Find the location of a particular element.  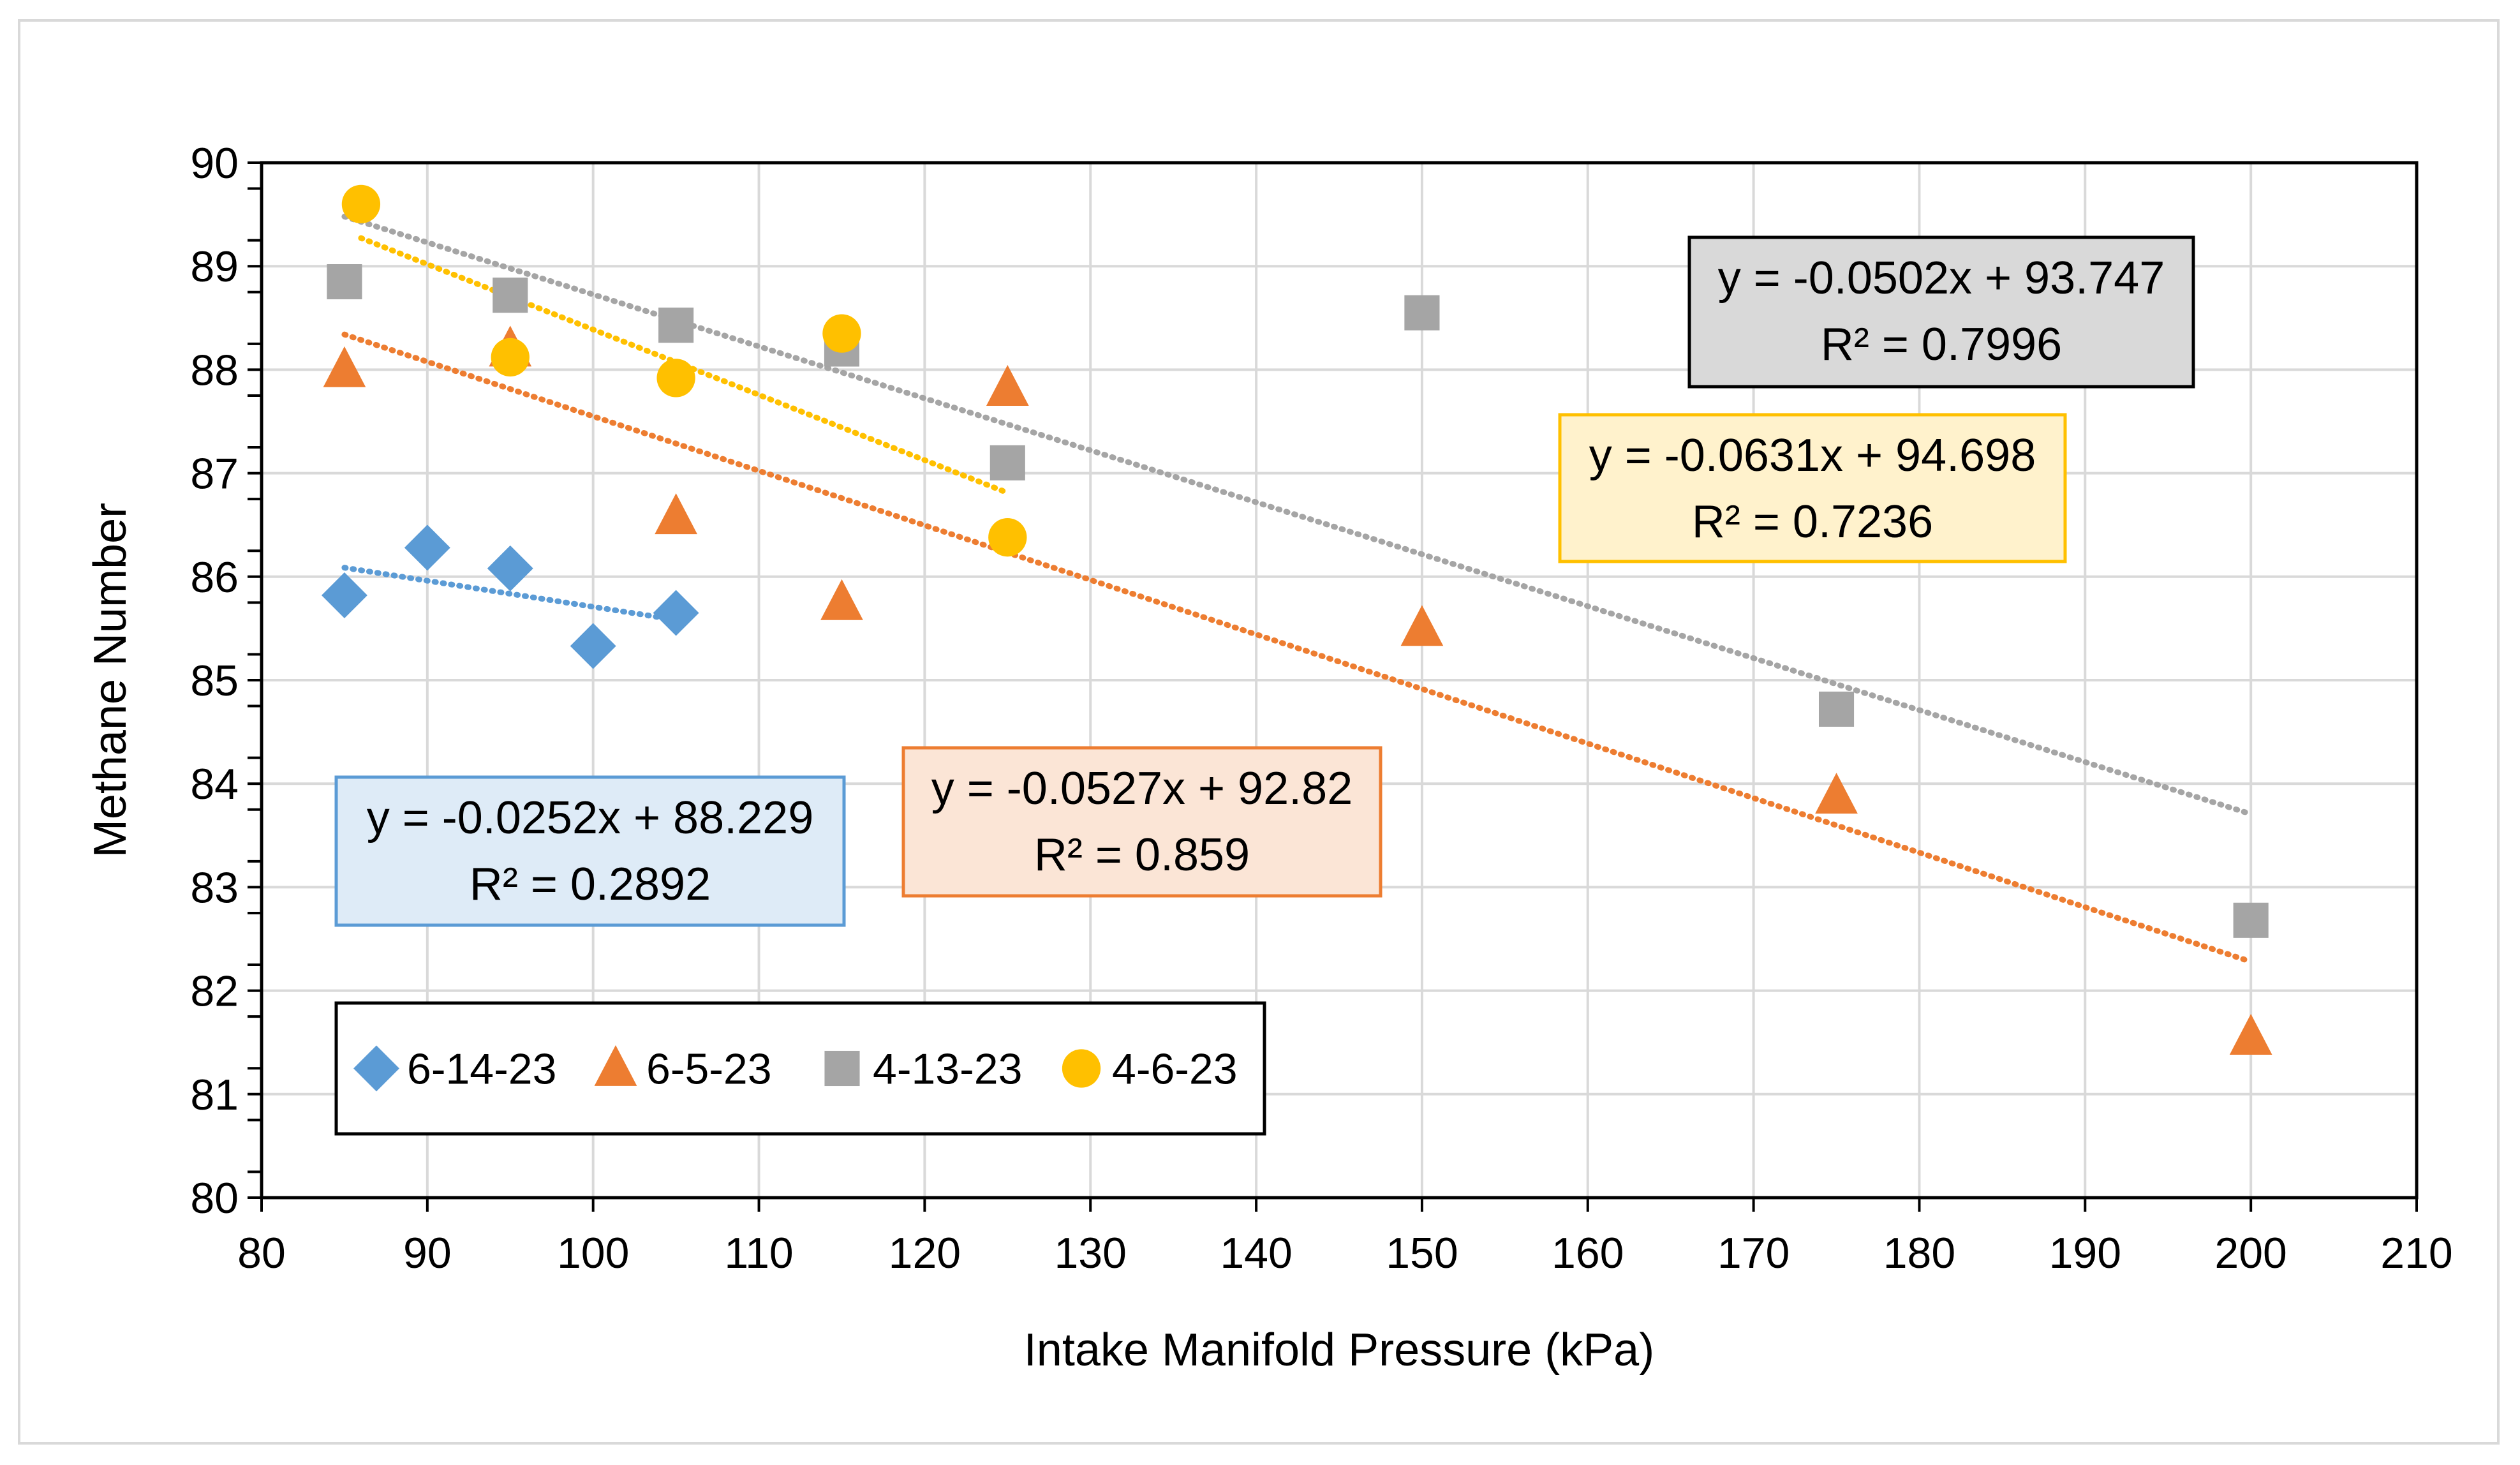

legend-box is located at coordinates (800, 1068).